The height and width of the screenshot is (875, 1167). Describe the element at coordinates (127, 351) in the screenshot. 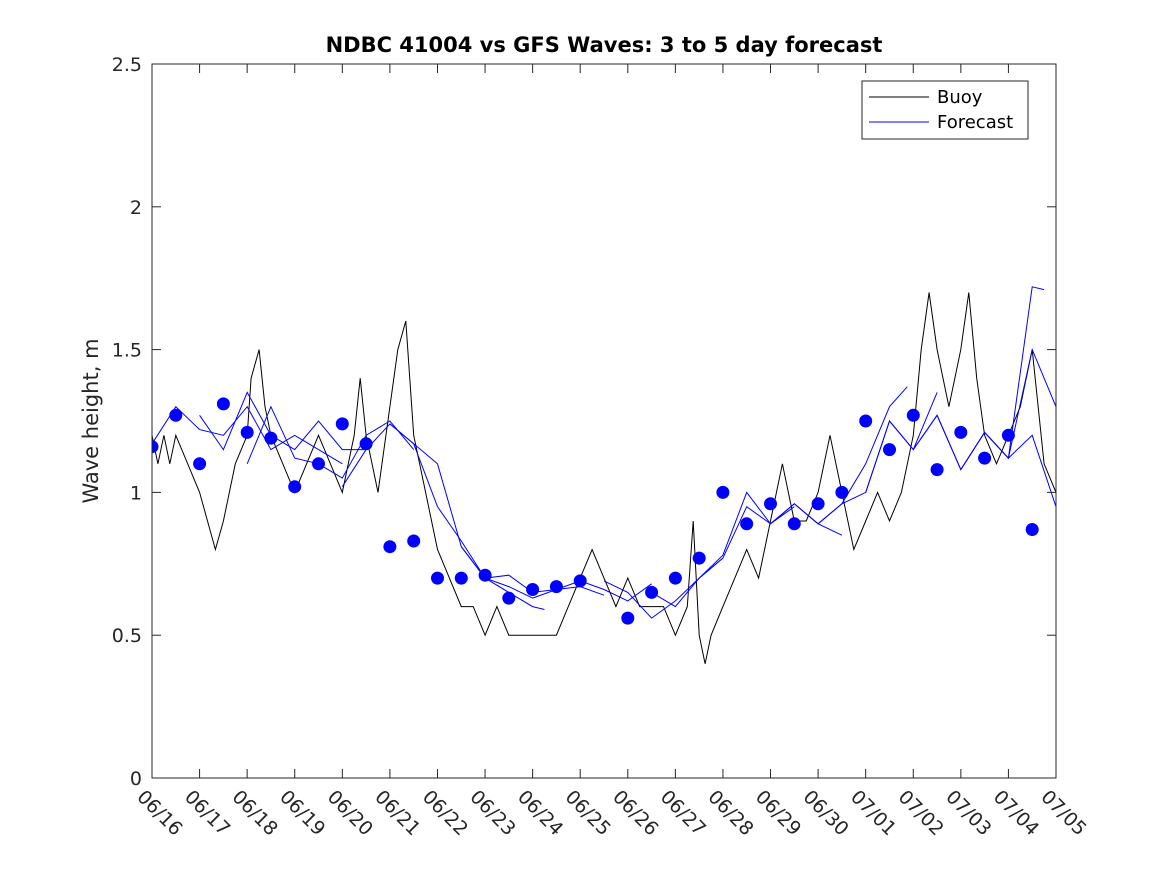

I see `y-tick-label-3: 1.5` at that location.